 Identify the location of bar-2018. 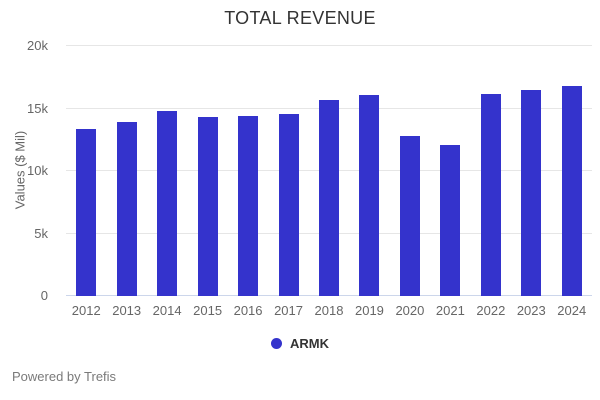
(329, 197).